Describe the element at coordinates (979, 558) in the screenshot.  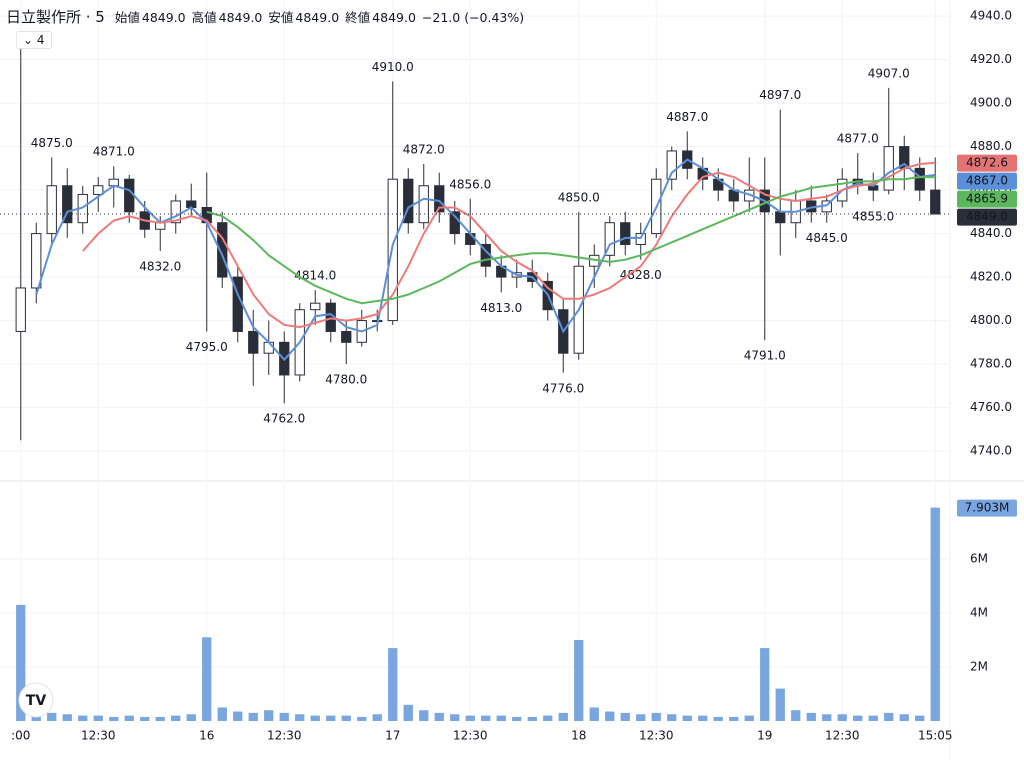
I see `y-tick-label: 6M` at that location.